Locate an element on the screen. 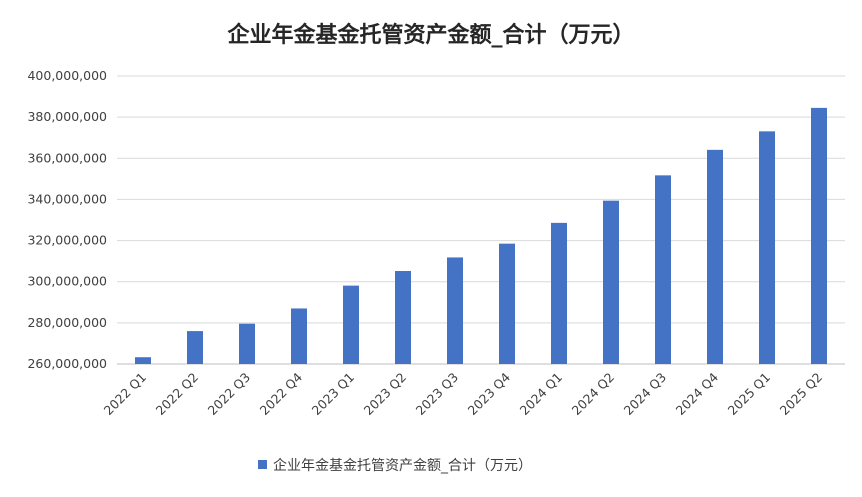  x-tick-label: 2022 Q2 is located at coordinates (177, 394).